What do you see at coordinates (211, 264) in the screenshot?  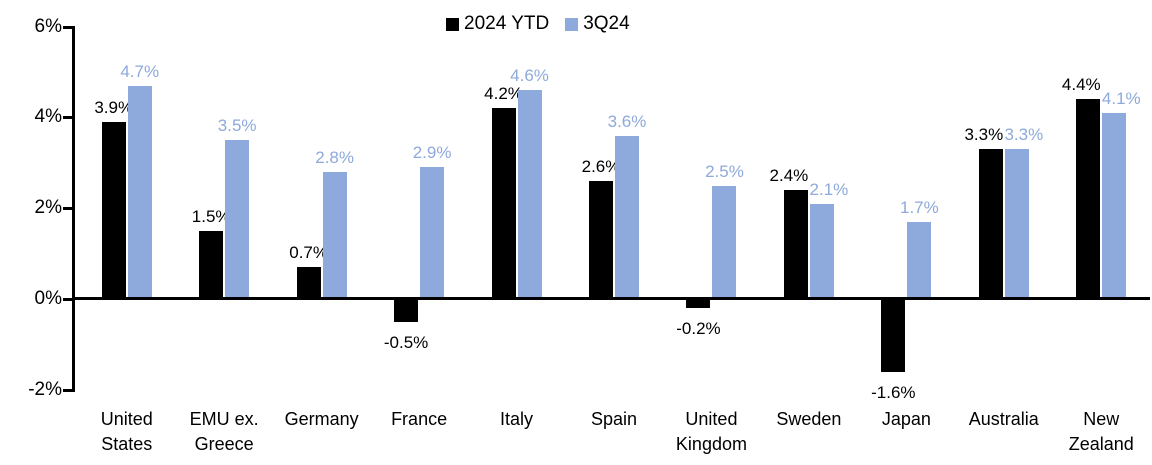 I see `bar-2024-ytd-emu-ex-greece` at bounding box center [211, 264].